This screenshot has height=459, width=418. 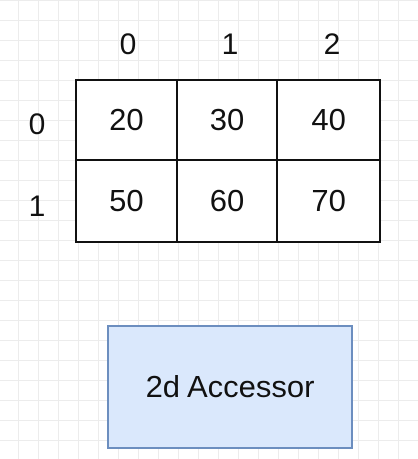 I want to click on cell-0-0: 20, so click(x=127, y=121).